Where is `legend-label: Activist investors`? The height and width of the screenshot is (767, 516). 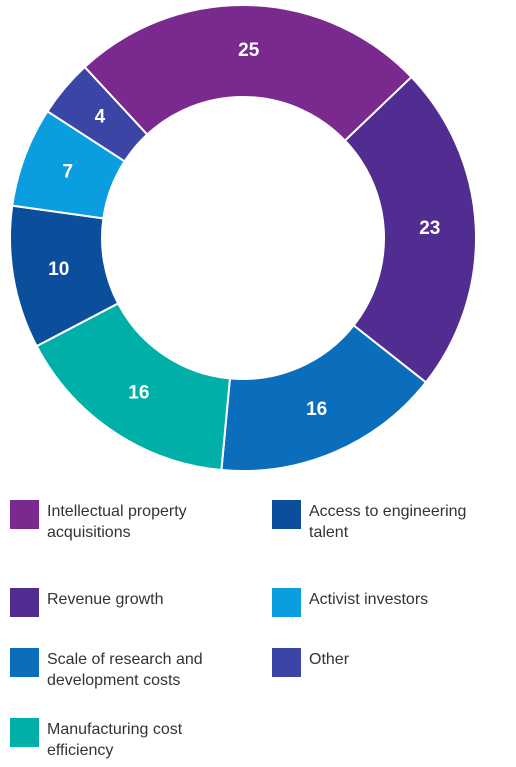 legend-label: Activist investors is located at coordinates (369, 599).